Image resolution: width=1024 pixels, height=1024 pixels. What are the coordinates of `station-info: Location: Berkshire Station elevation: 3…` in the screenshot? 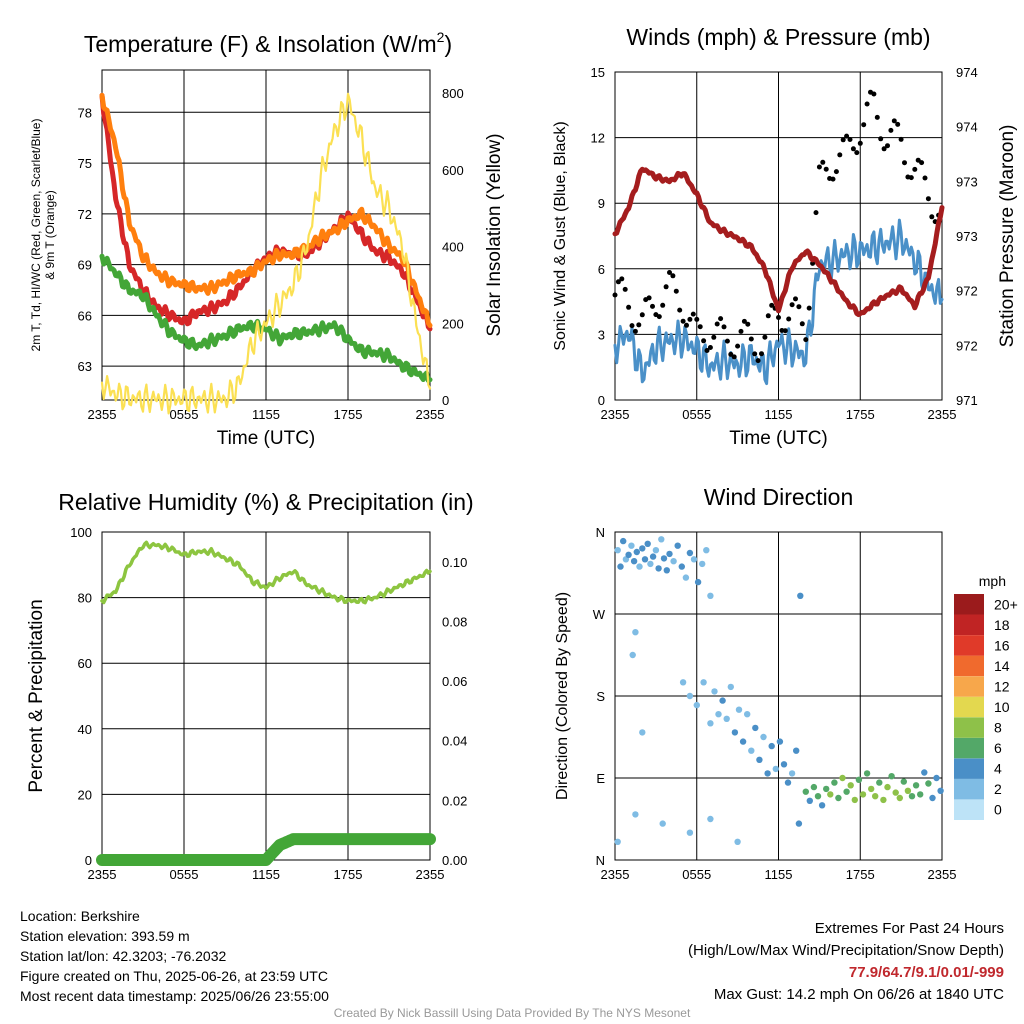 It's located at (174, 956).